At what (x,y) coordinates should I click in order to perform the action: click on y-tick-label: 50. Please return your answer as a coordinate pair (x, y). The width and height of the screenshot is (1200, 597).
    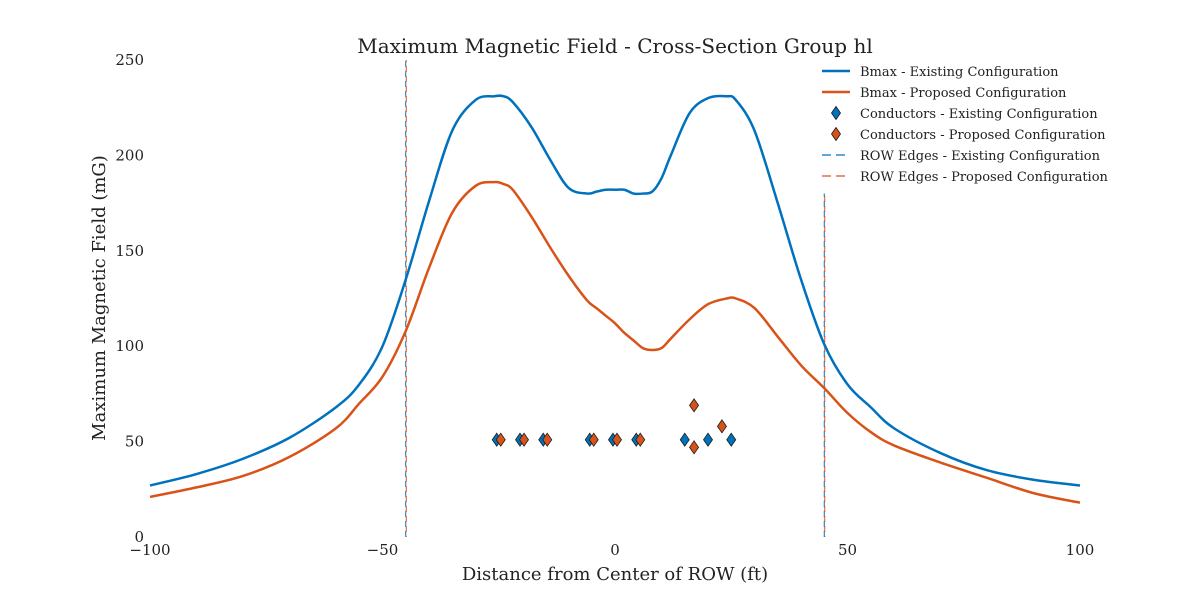
    Looking at the image, I should click on (134, 442).